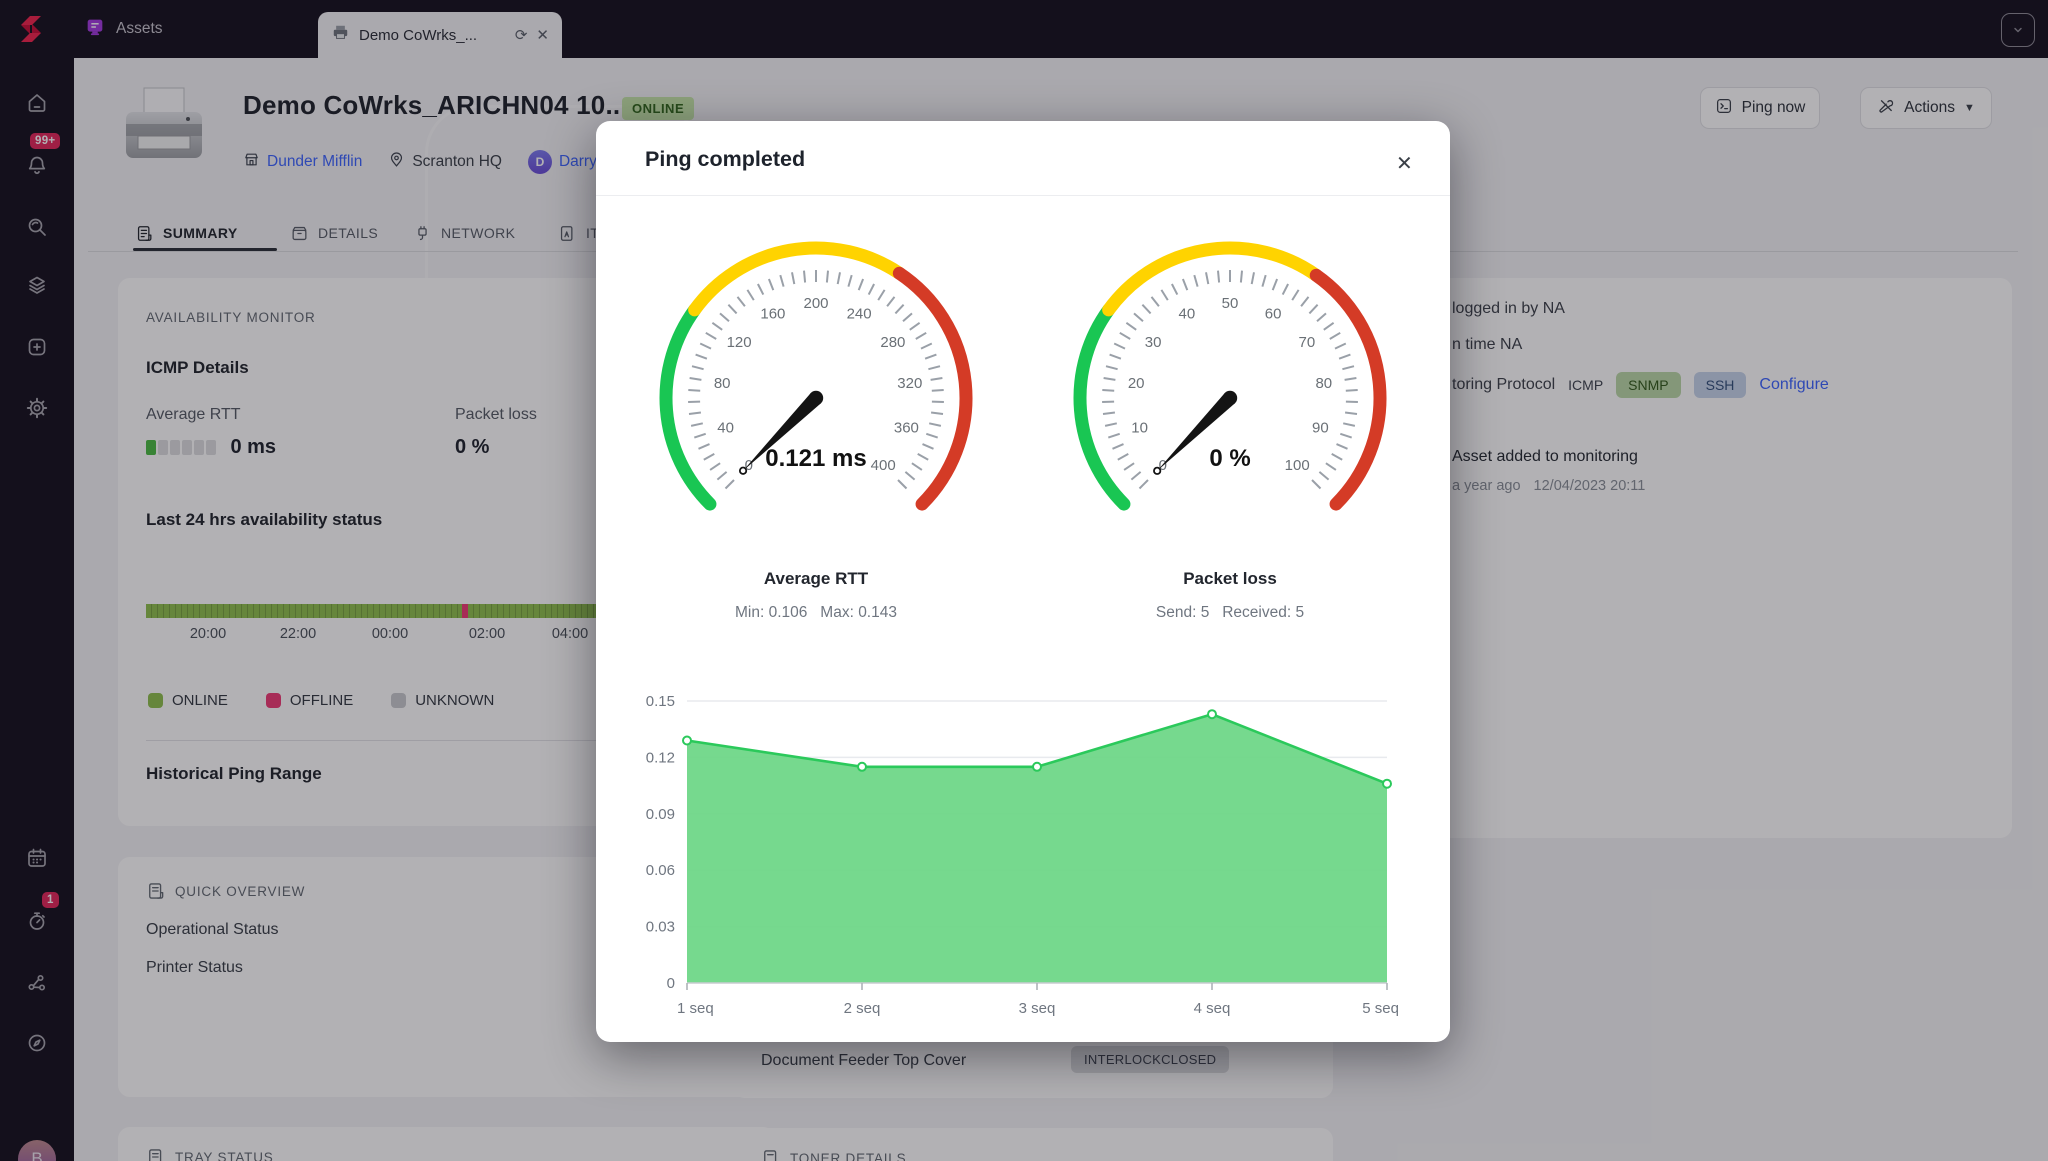  I want to click on svg-text: 0.06, so click(660, 870).